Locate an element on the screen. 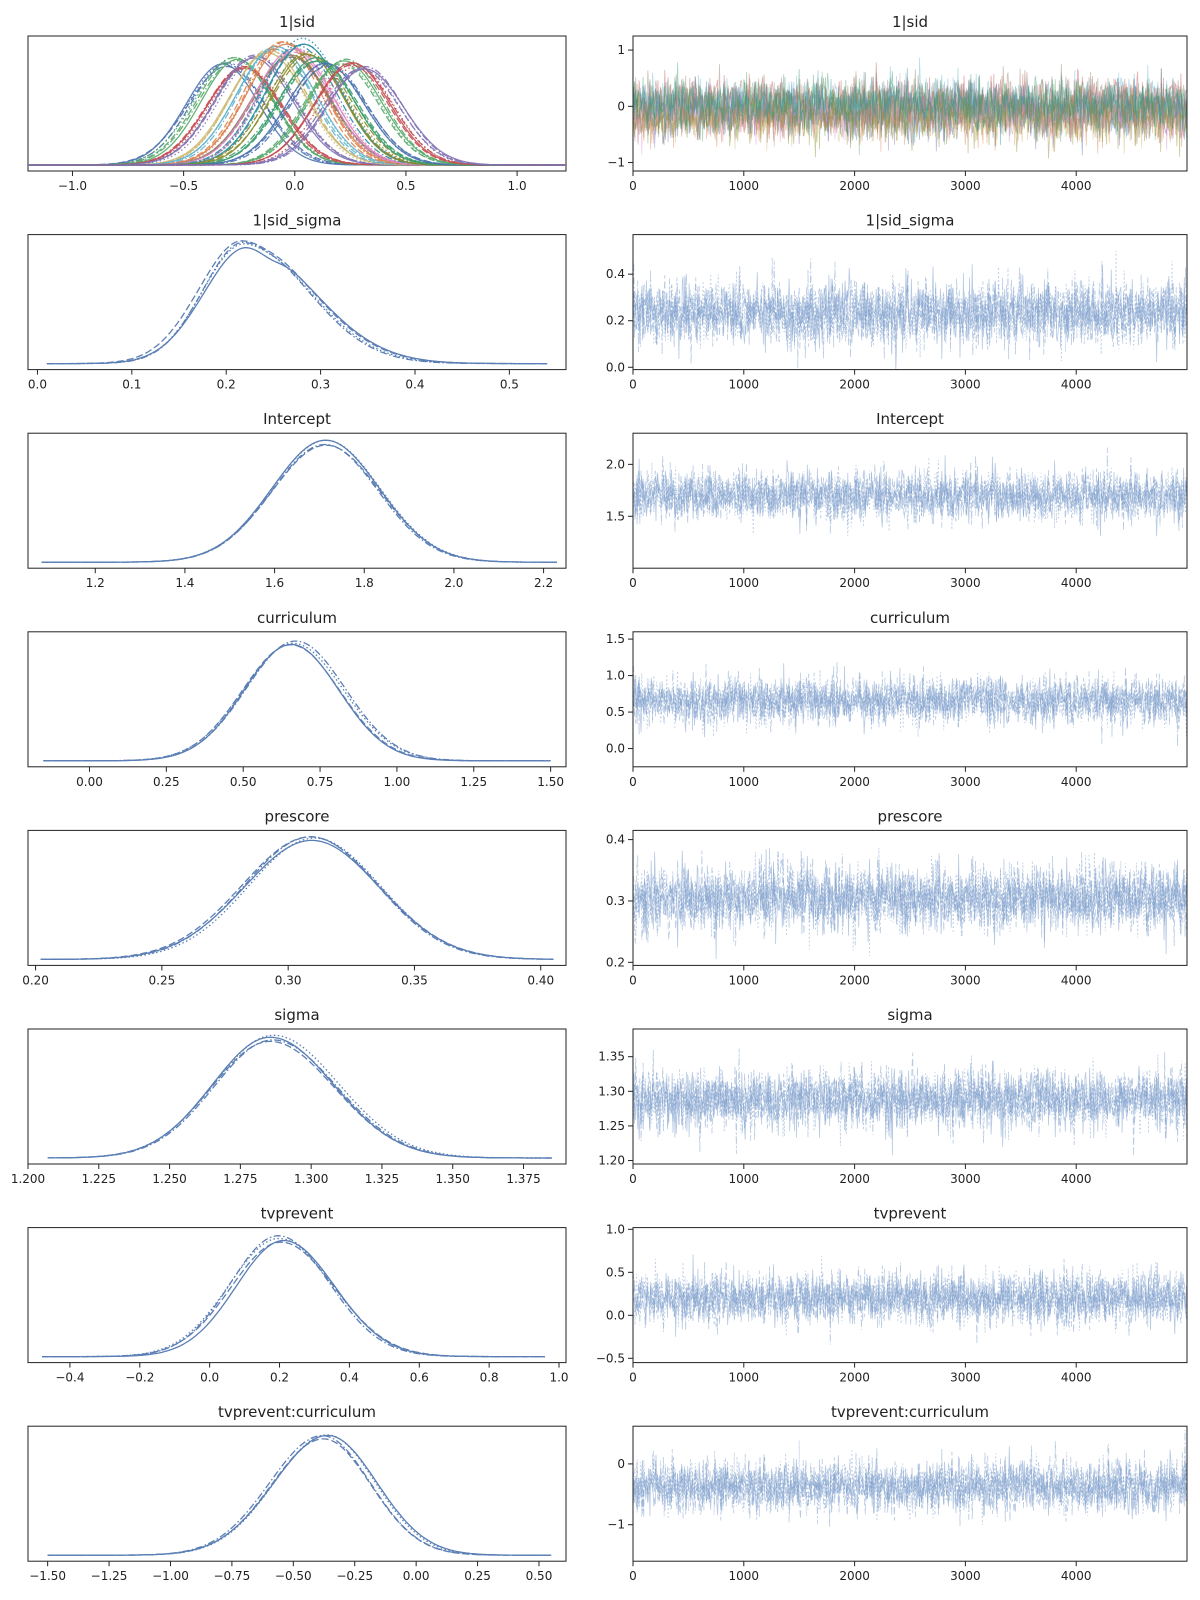 This screenshot has height=1600, width=1200. x-tick-label: −0.5 is located at coordinates (183, 186).